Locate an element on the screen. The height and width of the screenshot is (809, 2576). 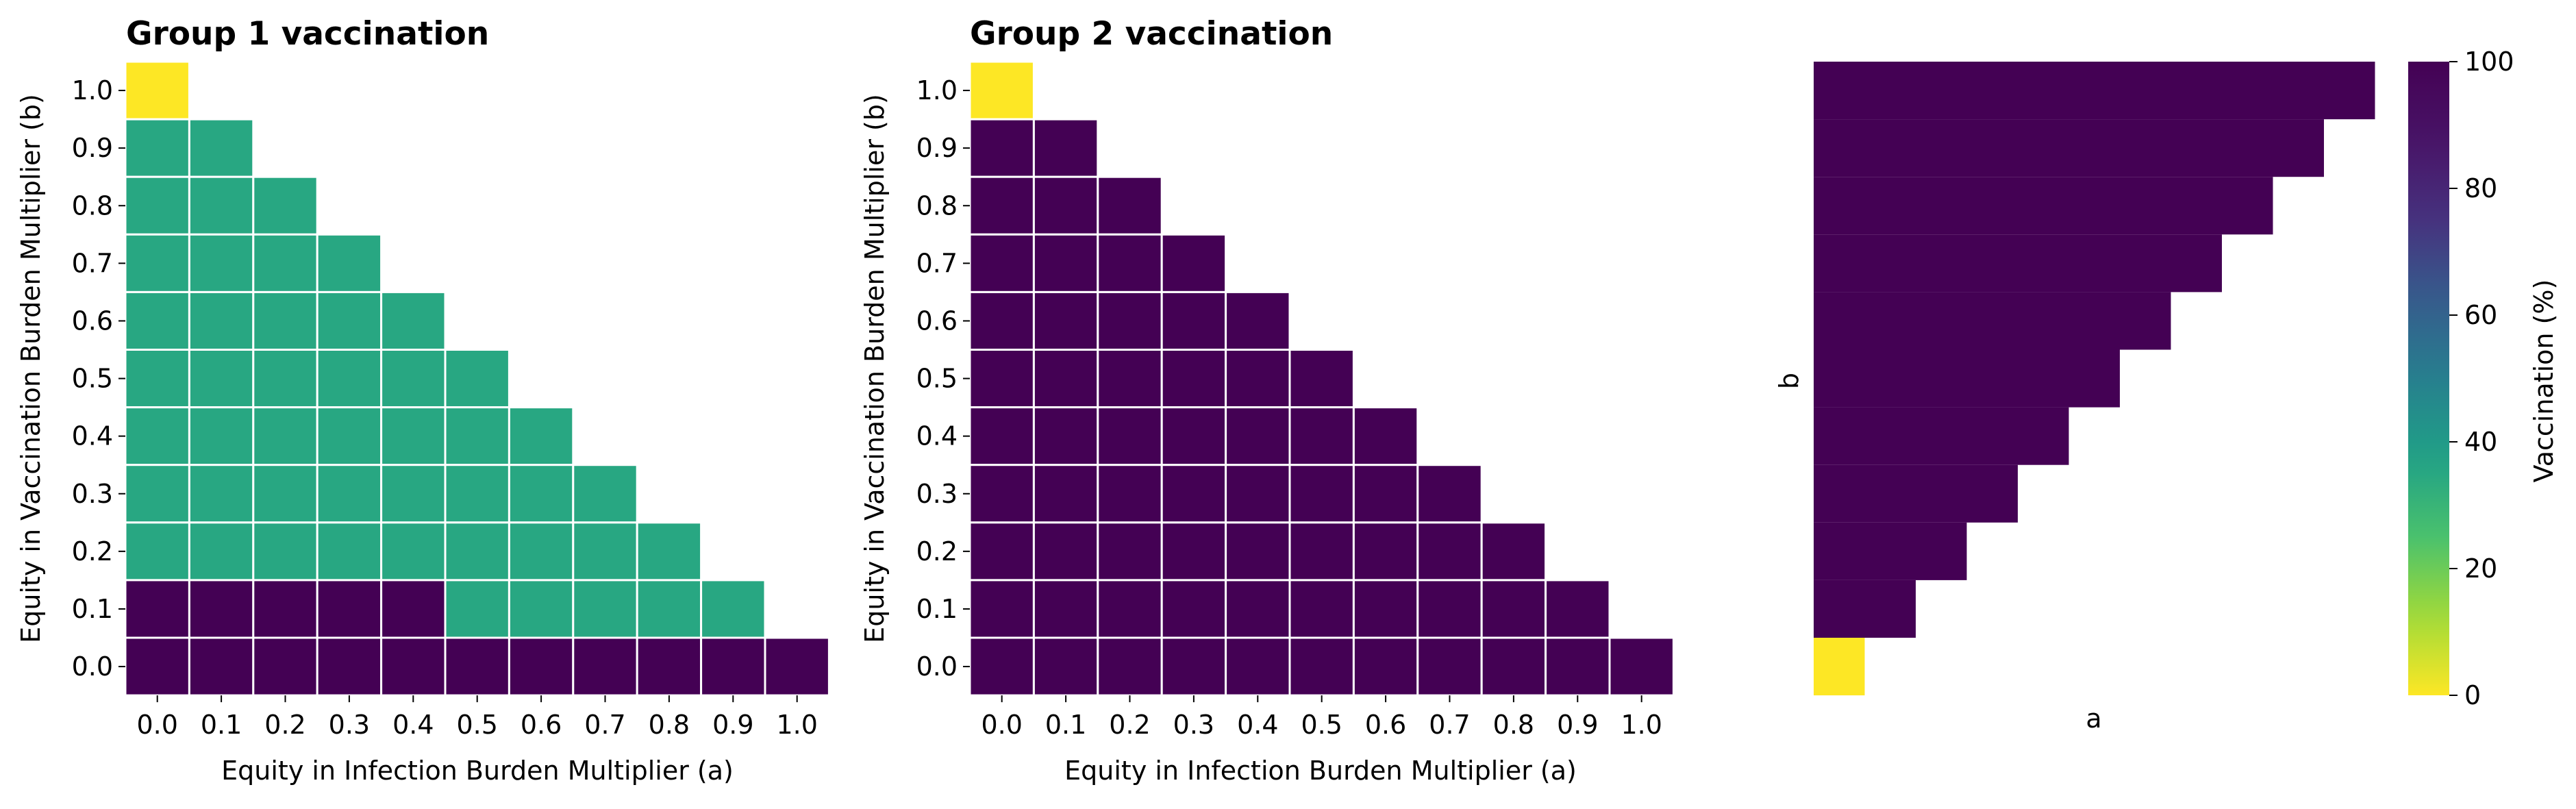
x-tick-label: 0.6 is located at coordinates (541, 725).